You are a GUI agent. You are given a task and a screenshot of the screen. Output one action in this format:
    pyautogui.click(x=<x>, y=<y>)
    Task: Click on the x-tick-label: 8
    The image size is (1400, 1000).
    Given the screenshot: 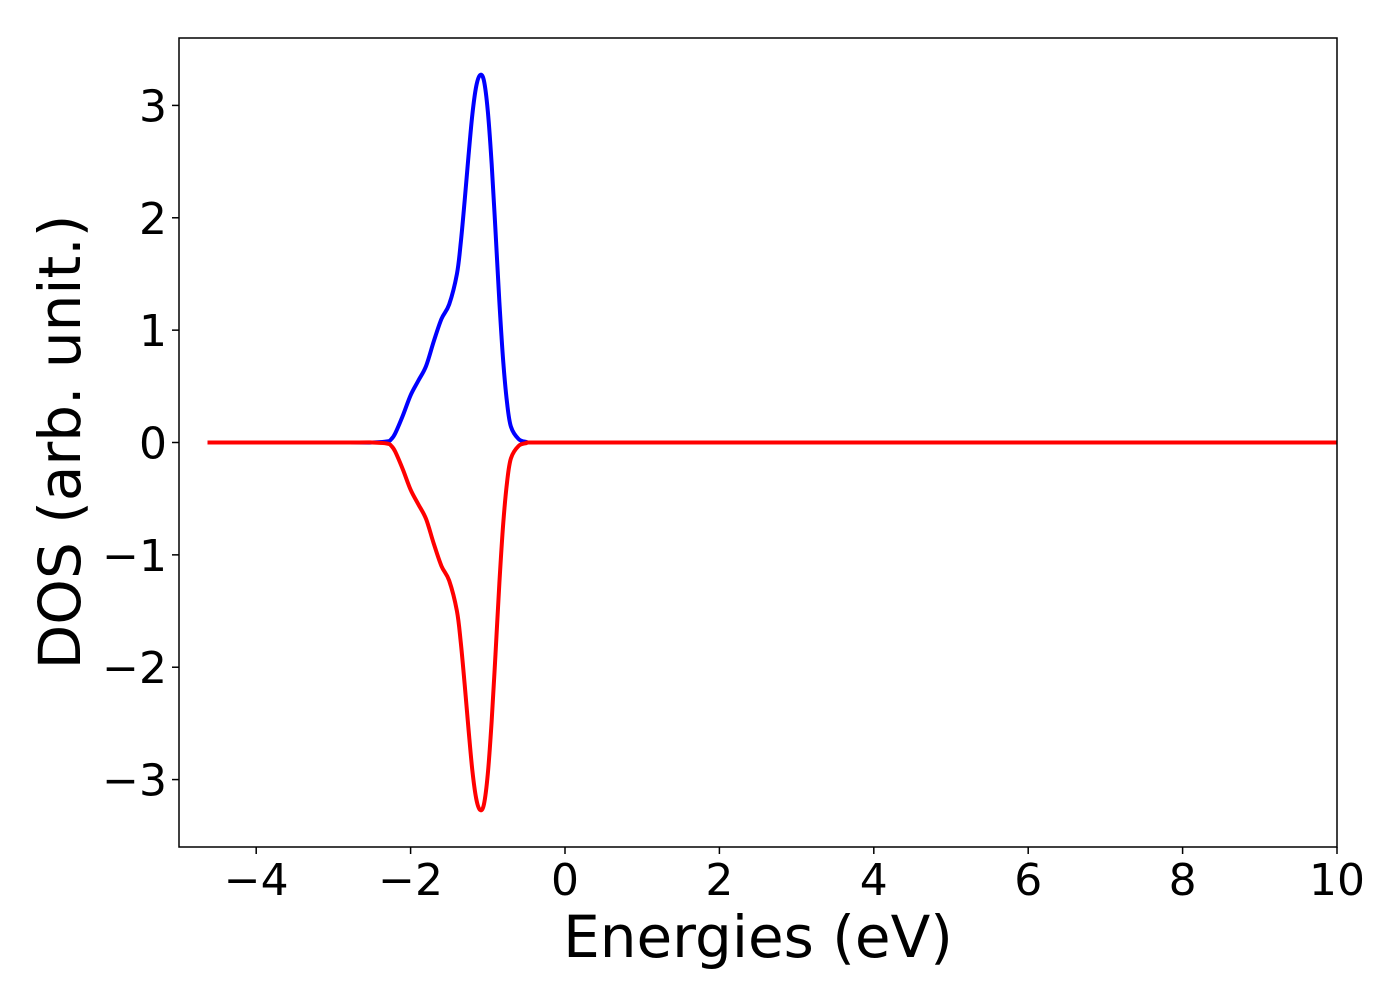 What is the action you would take?
    pyautogui.click(x=1183, y=880)
    